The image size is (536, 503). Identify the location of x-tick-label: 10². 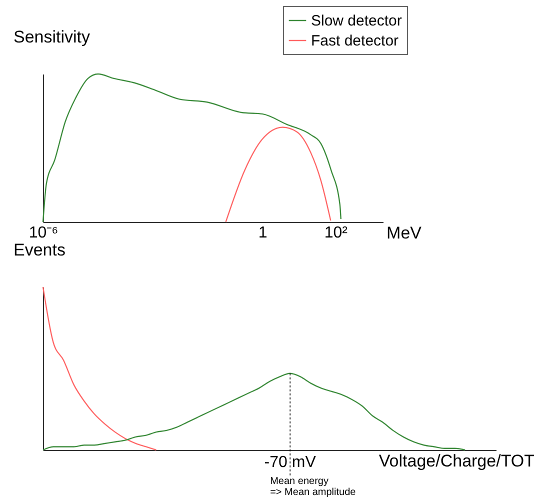
(336, 233).